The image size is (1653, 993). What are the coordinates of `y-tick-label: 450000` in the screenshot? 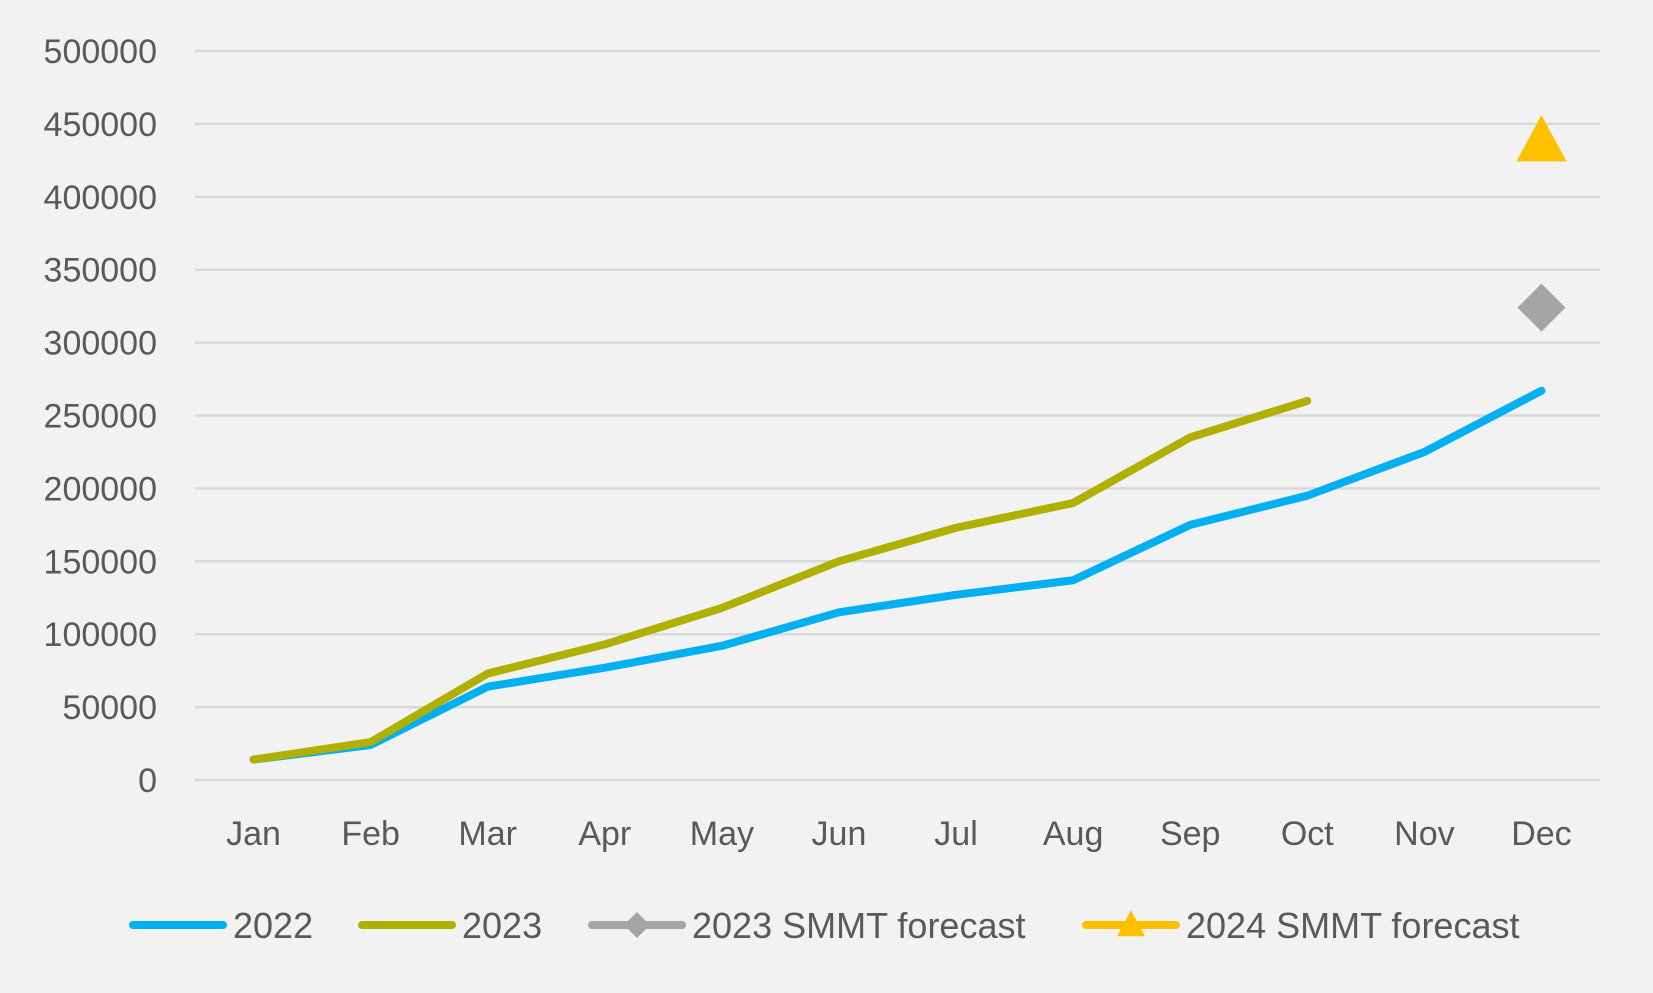 It's located at (100, 125).